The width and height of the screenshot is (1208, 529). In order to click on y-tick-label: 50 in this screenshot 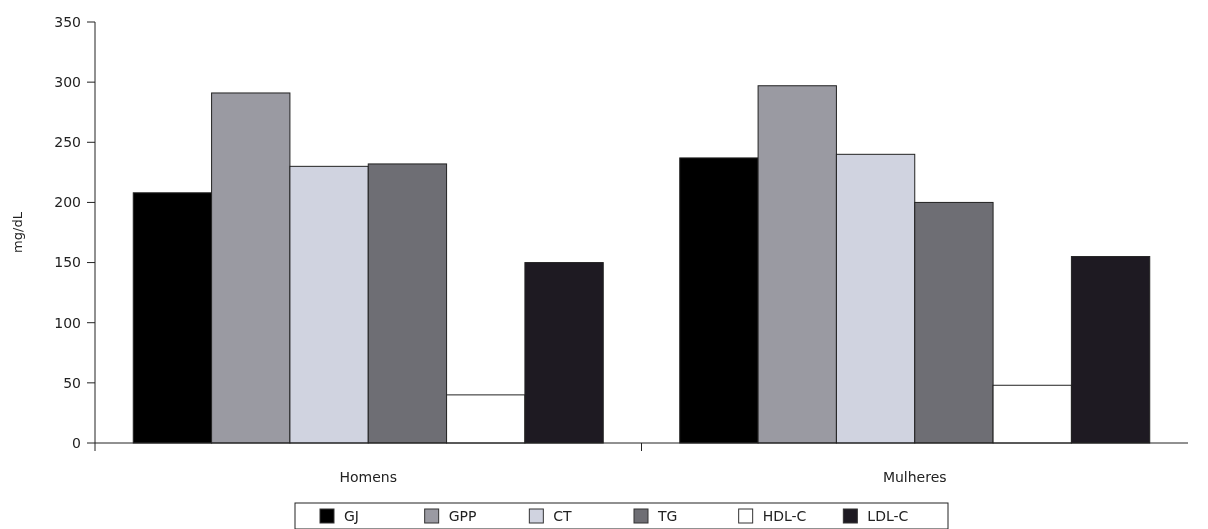, I will do `click(72, 382)`.